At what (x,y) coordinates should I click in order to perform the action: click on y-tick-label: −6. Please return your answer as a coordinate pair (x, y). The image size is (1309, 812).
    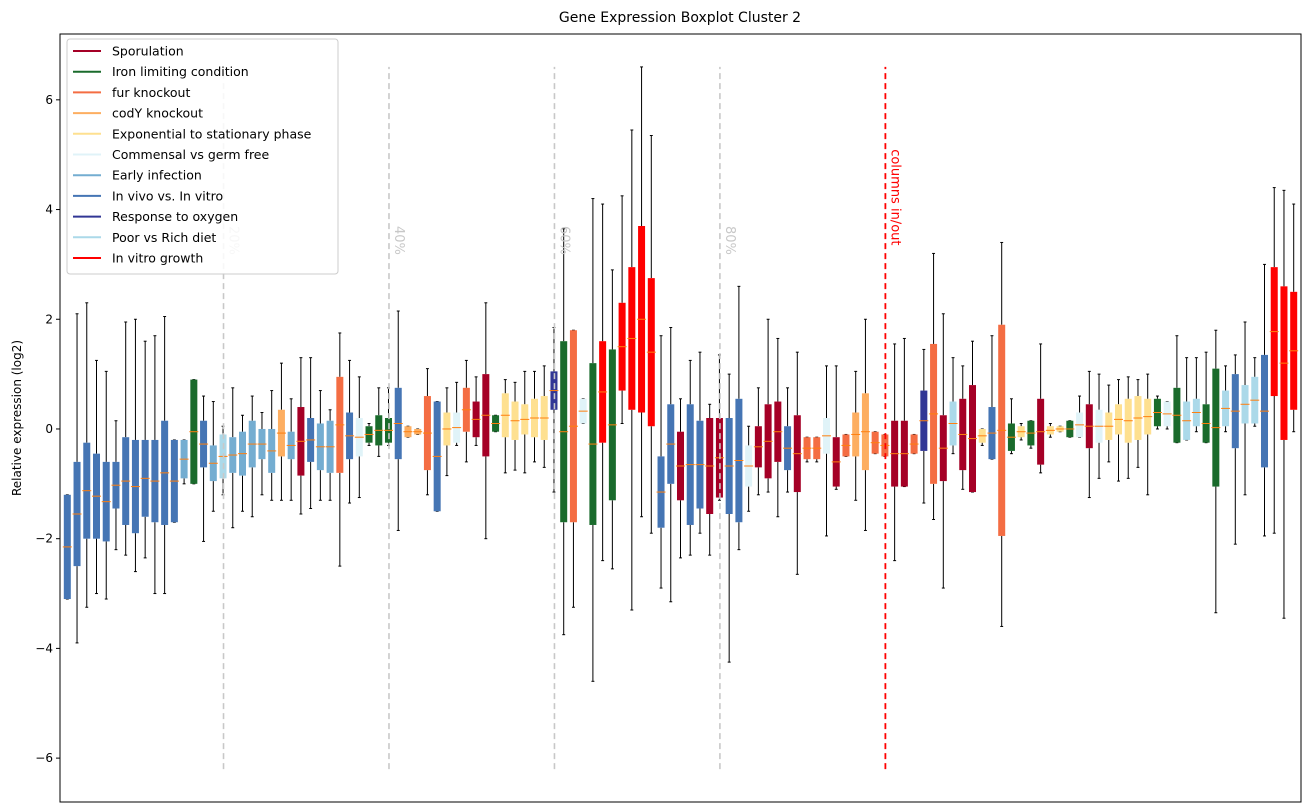
    Looking at the image, I should click on (44, 758).